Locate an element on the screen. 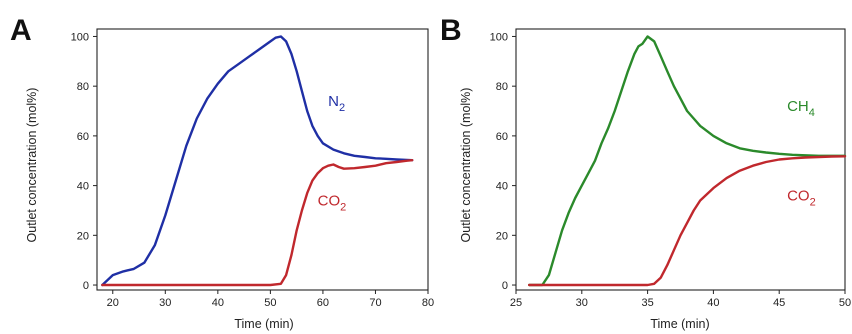  panel-a-co2-label: CO2 is located at coordinates (332, 202).